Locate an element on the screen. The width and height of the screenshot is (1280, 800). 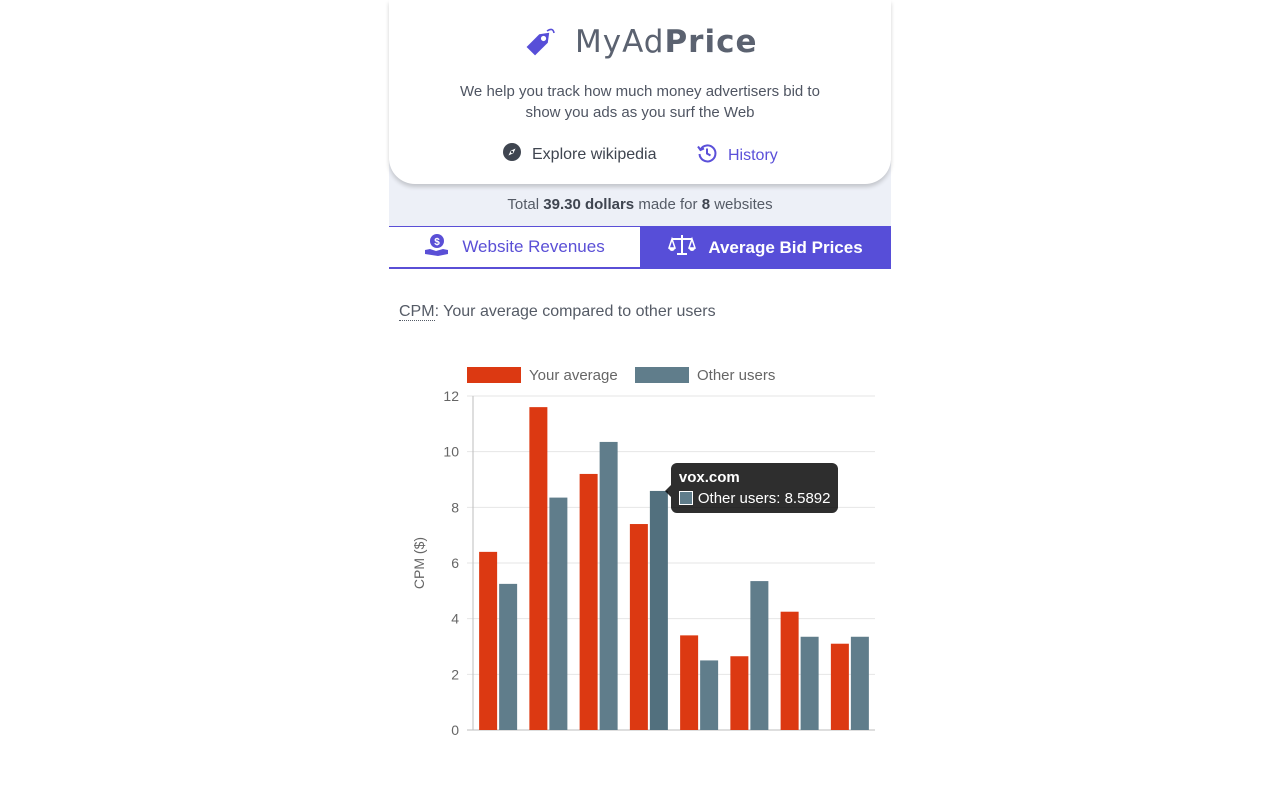
explore-wikipedia-link: Explore wikipedia is located at coordinates (579, 154).